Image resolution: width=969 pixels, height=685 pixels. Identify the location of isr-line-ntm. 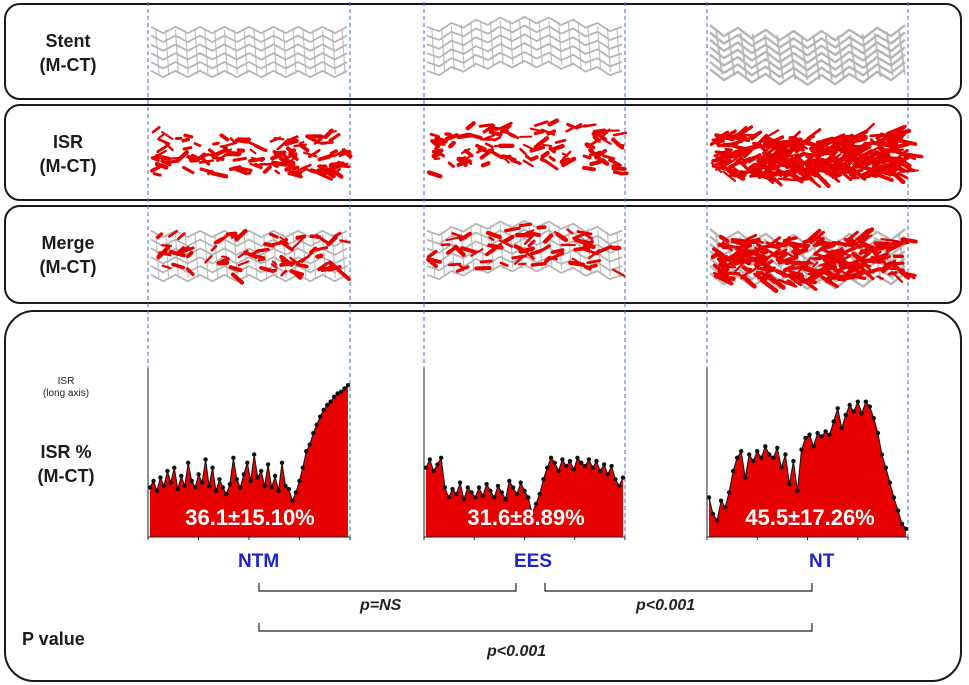
(249, 443).